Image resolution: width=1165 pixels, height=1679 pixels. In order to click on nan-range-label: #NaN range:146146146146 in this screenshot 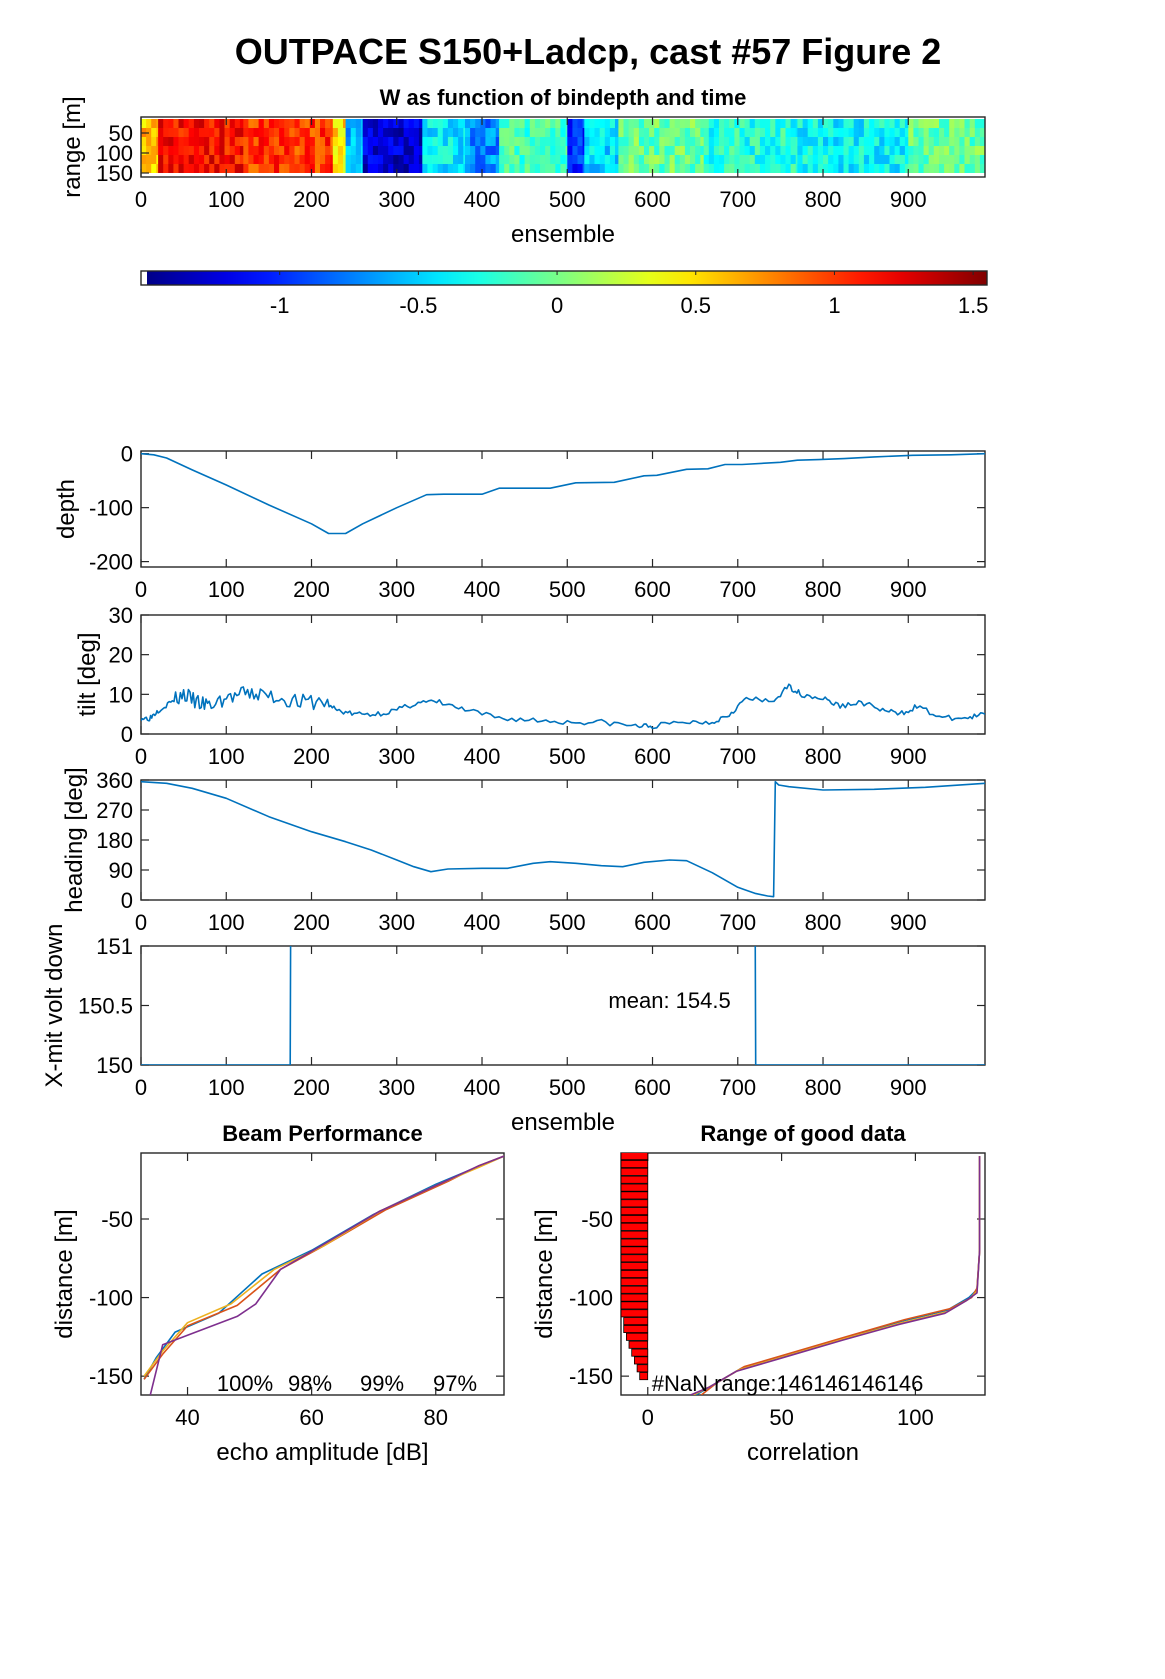, I will do `click(788, 1383)`.